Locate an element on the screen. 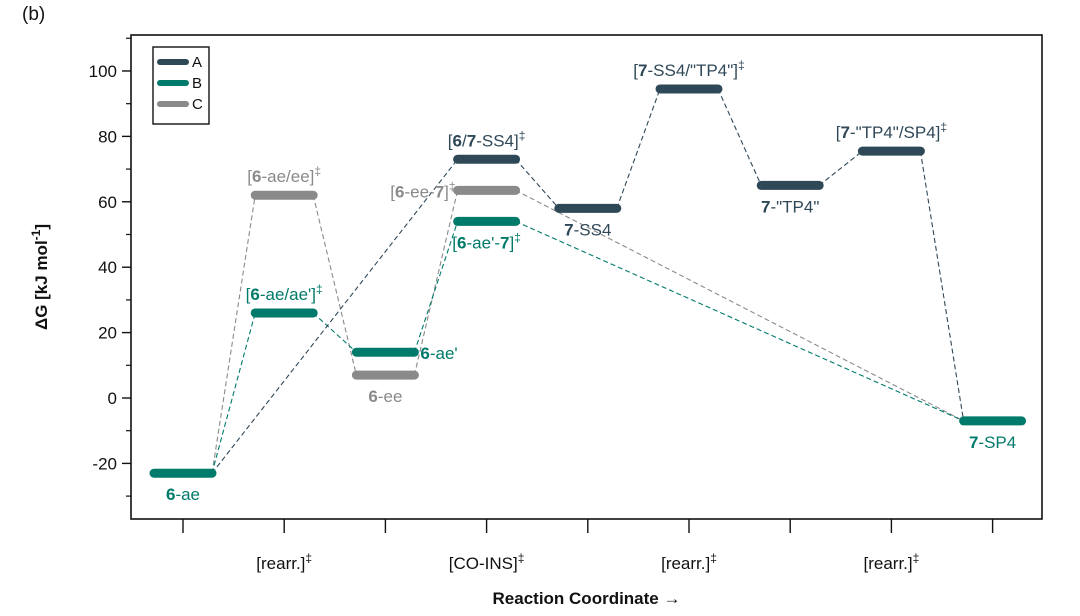 Image resolution: width=1080 pixels, height=616 pixels. y-tick-label: -20 is located at coordinates (104, 463).